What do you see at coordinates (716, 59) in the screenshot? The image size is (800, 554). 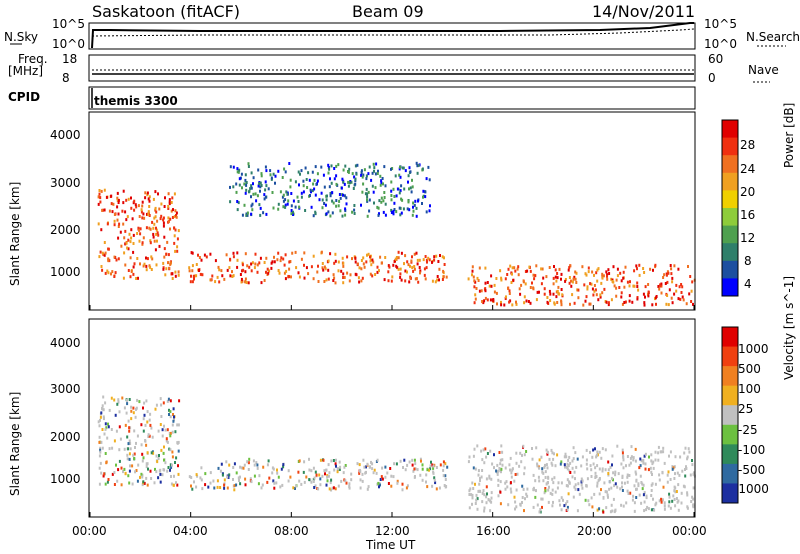 I see `nave-tick-top: 60` at bounding box center [716, 59].